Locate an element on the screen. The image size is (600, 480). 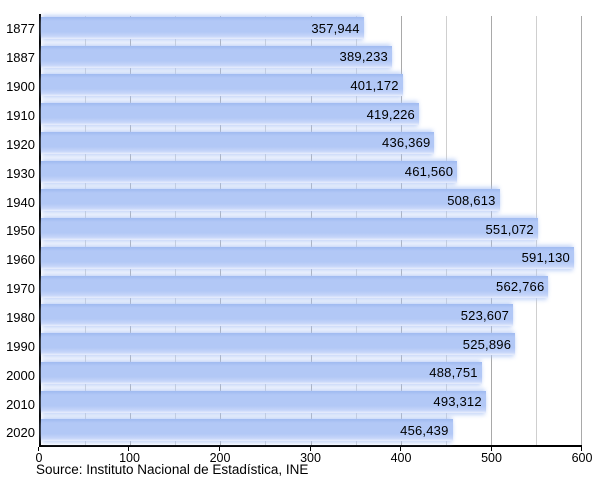
bar-row: 456,439 is located at coordinates (311, 430).